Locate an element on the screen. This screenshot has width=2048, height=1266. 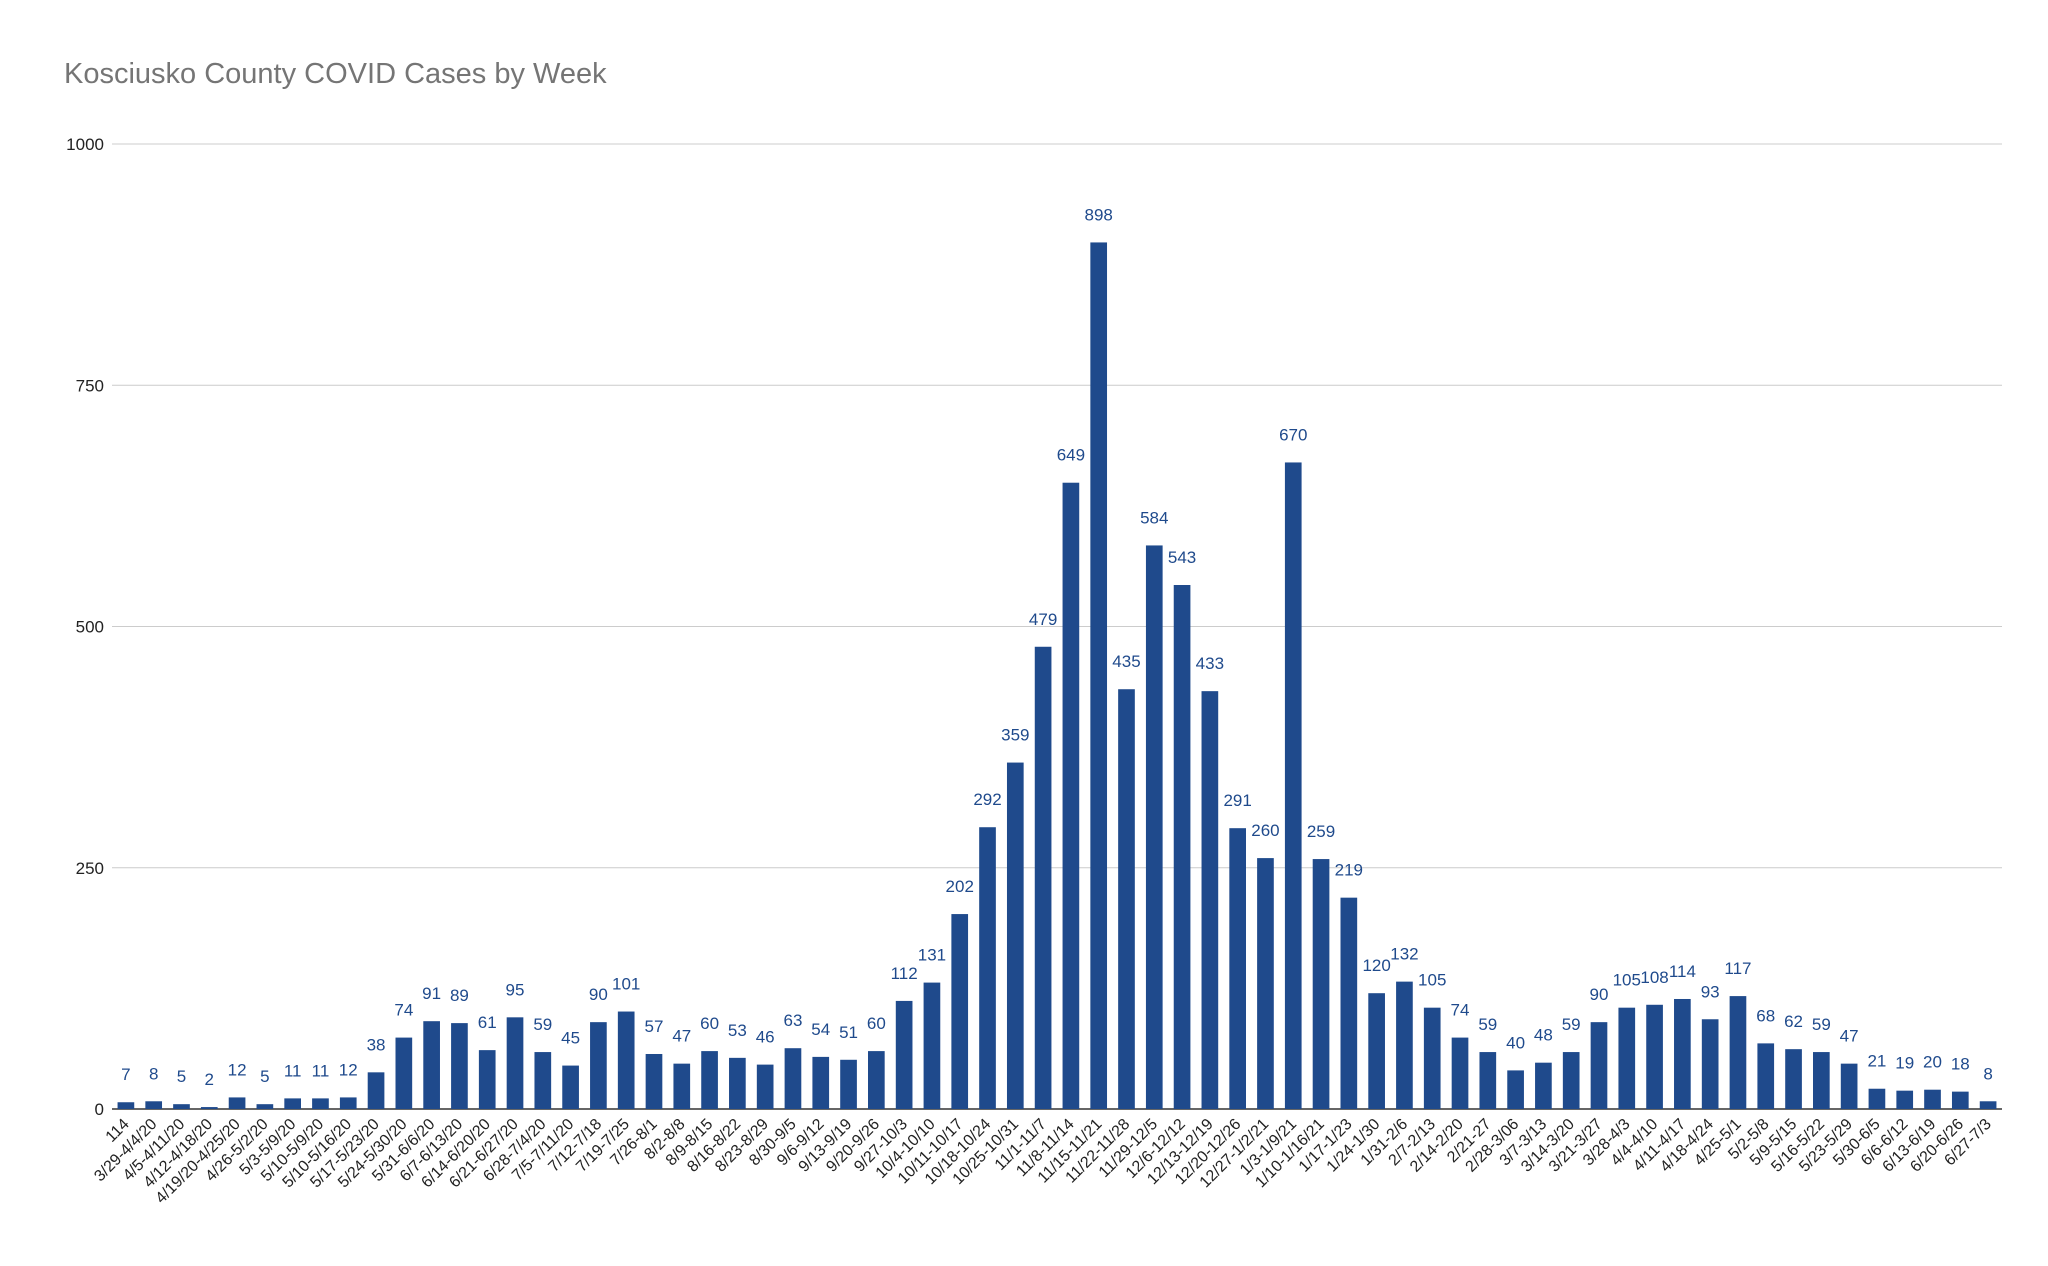
data-label: 40 is located at coordinates (1515, 1042).